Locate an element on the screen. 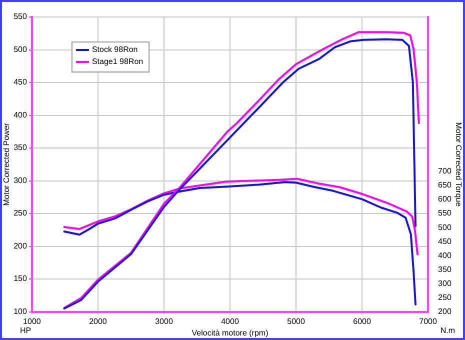 This screenshot has height=340, width=465. y2-tick-label: 350 is located at coordinates (445, 269).